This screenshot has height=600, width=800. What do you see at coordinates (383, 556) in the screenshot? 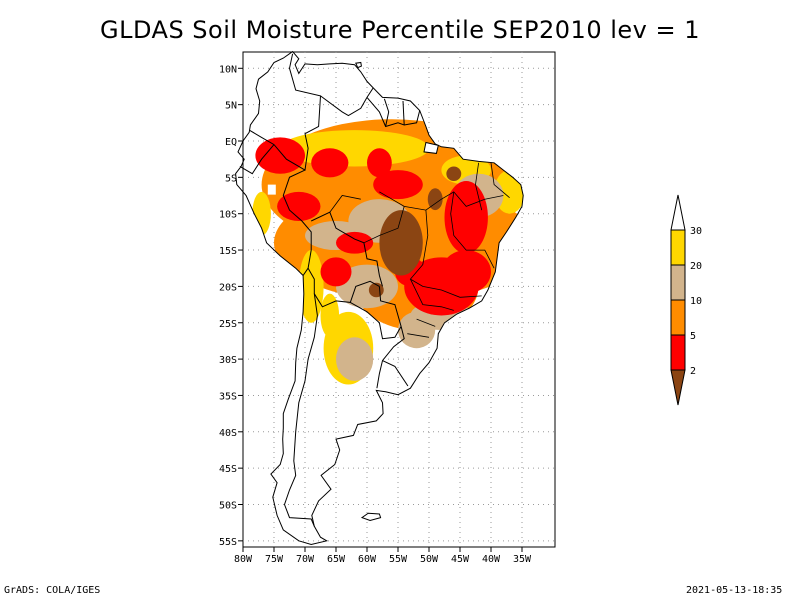
I see `lon-tick-labels: 80W 75W 70W 65W 60W 55W 50W 45W 40W 35W` at bounding box center [383, 556].